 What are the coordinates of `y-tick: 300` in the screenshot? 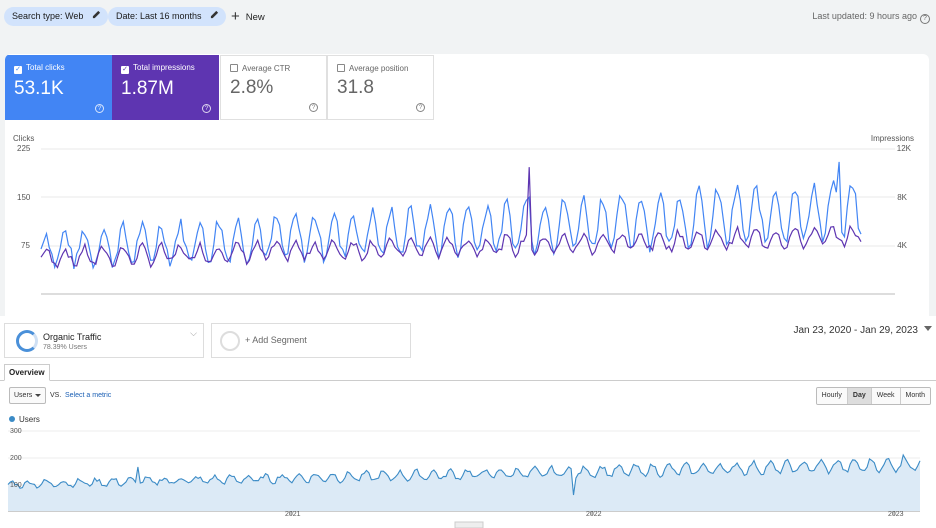 It's located at (16, 431).